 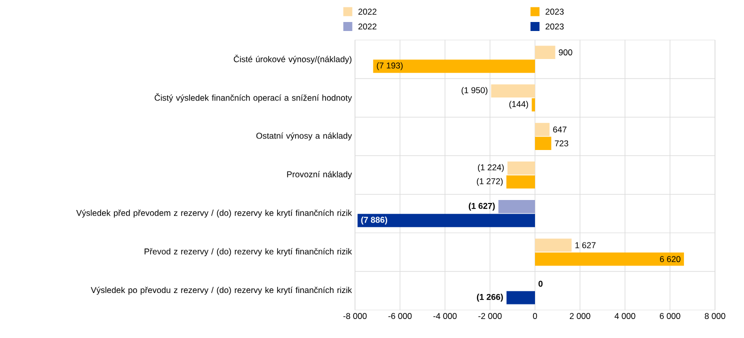 I want to click on text: 2023, so click(x=555, y=11).